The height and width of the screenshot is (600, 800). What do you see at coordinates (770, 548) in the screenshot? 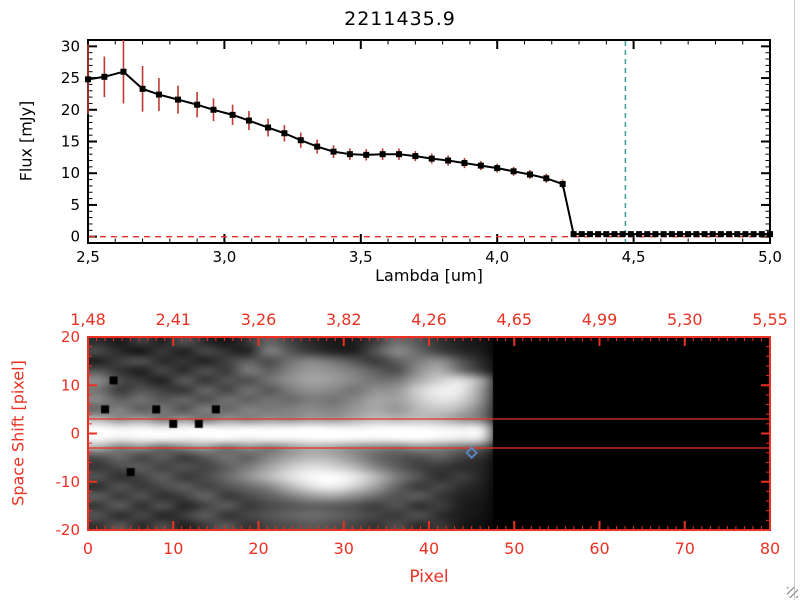
I see `svg-text: 80` at bounding box center [770, 548].